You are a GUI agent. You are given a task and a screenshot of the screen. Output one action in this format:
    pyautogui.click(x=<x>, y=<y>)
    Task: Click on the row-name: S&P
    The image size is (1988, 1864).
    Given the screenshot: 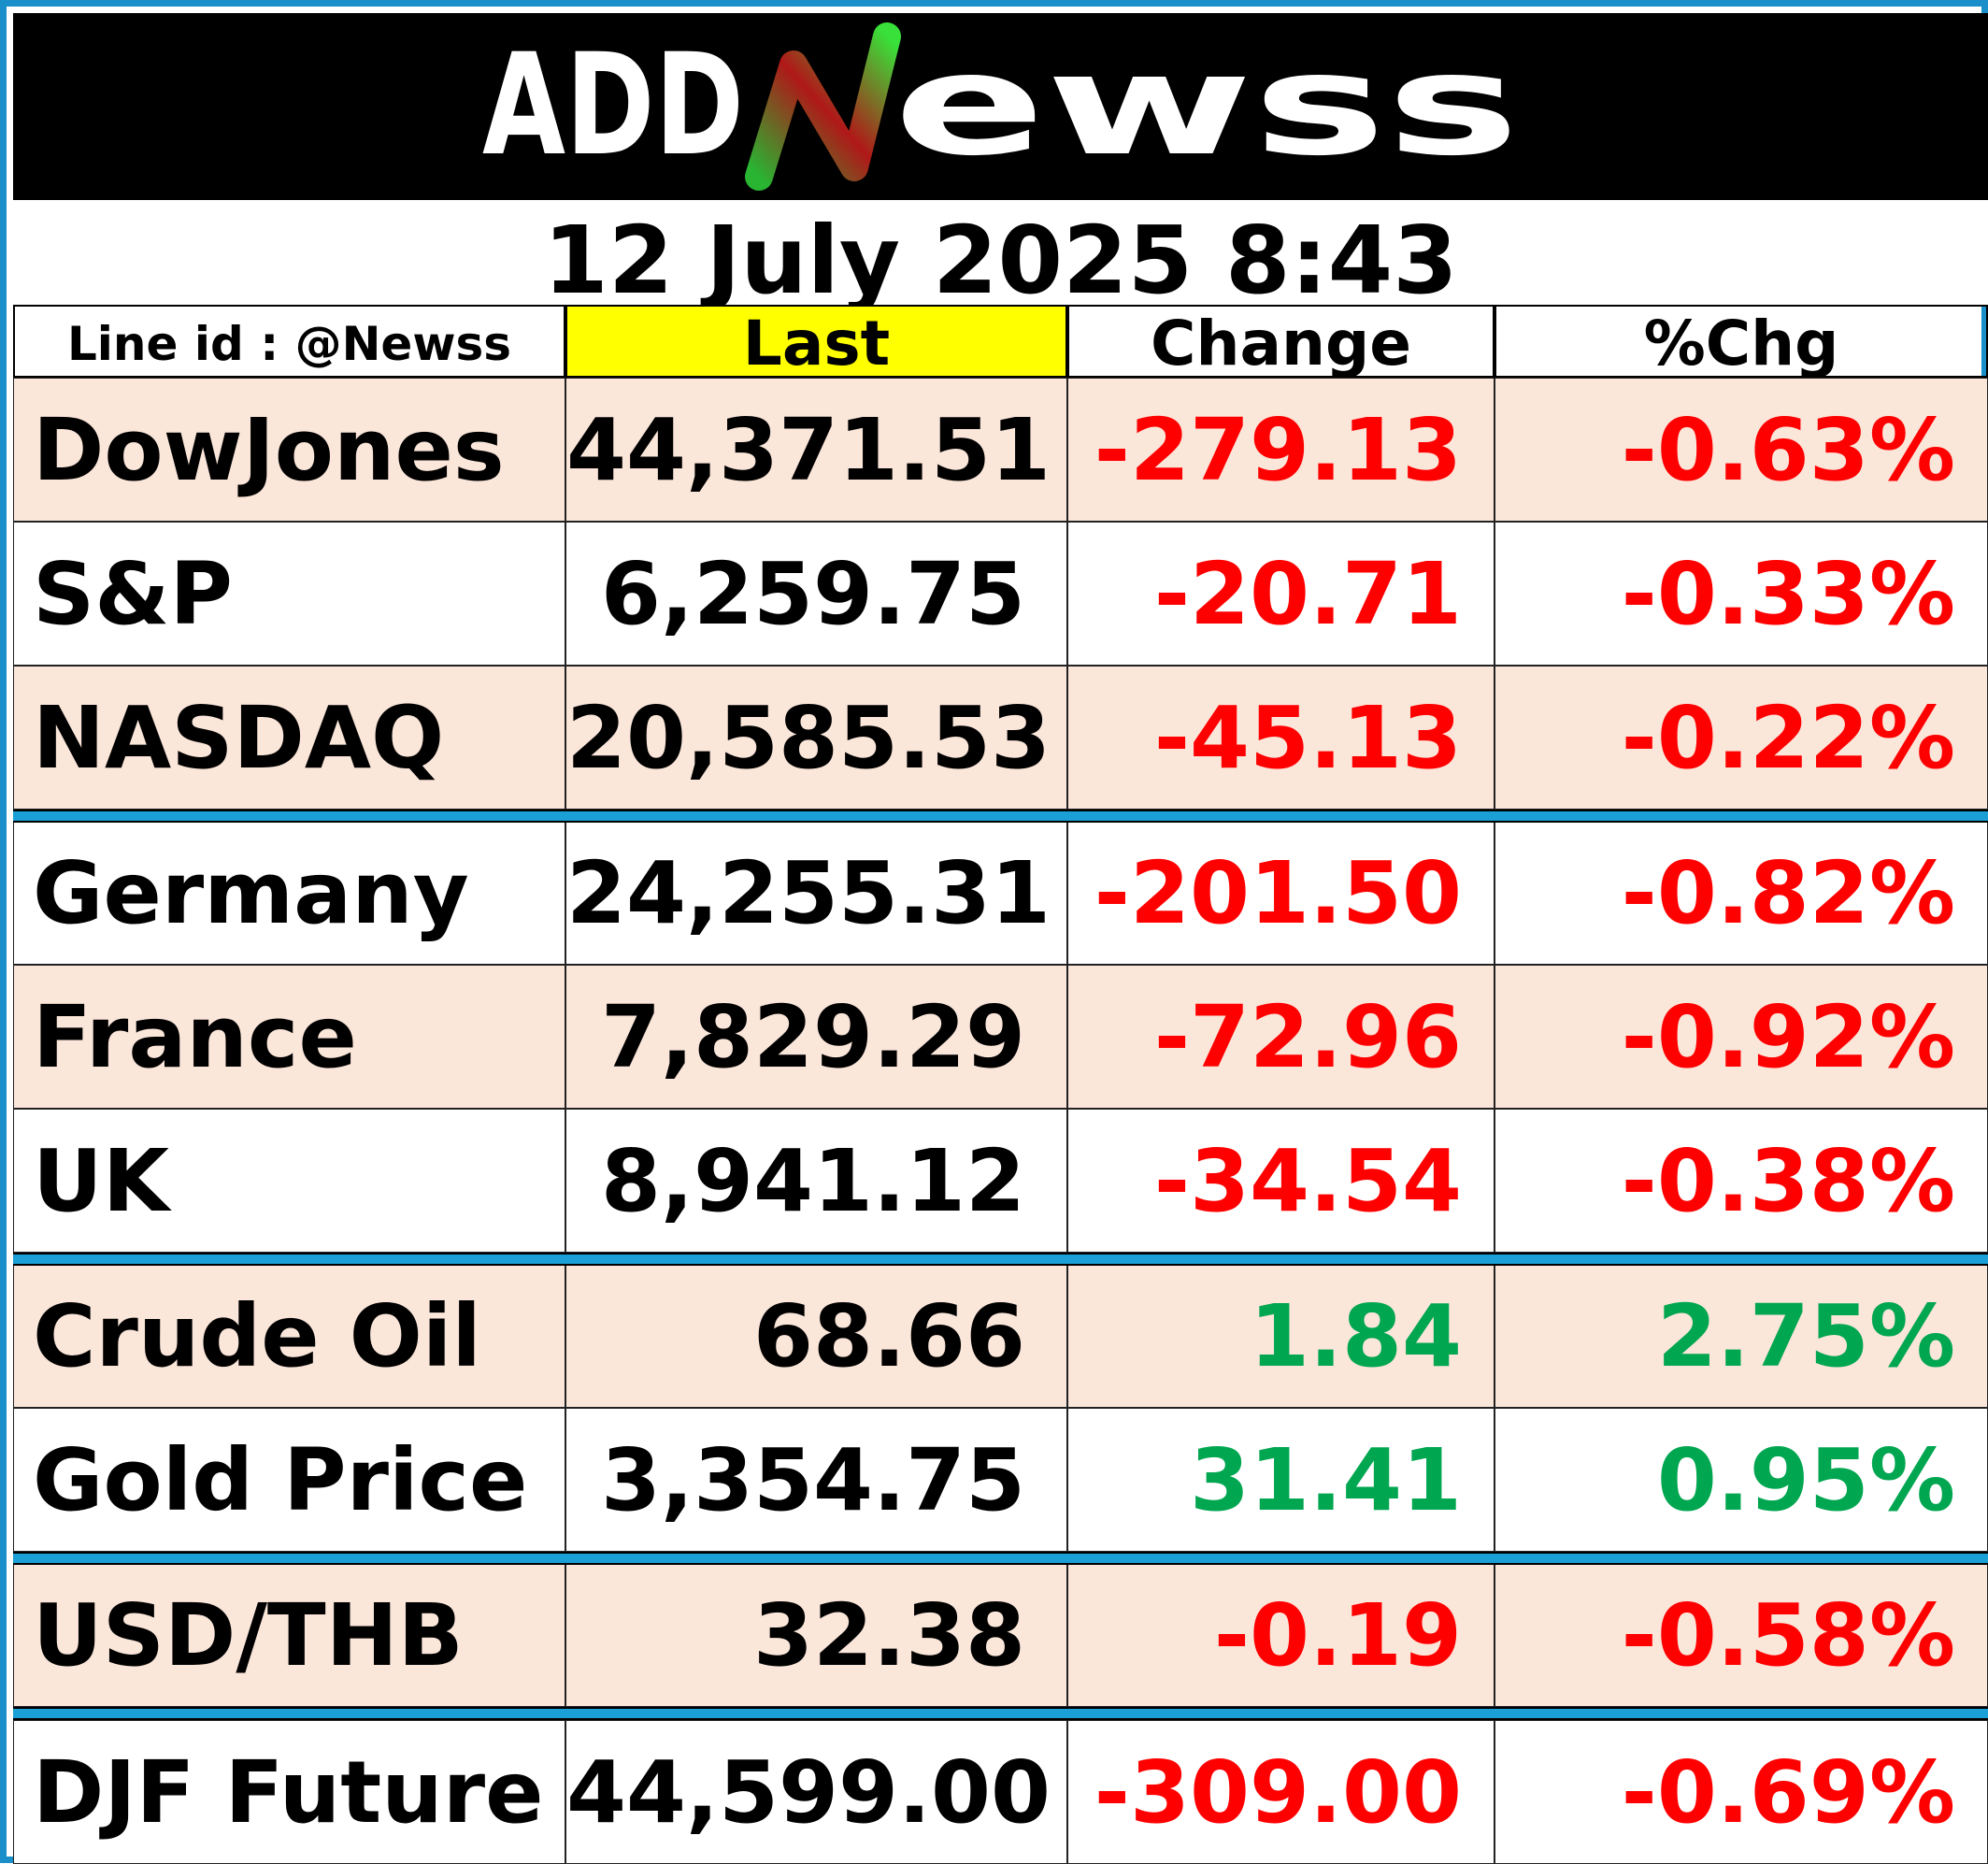 What is the action you would take?
    pyautogui.click(x=289, y=594)
    